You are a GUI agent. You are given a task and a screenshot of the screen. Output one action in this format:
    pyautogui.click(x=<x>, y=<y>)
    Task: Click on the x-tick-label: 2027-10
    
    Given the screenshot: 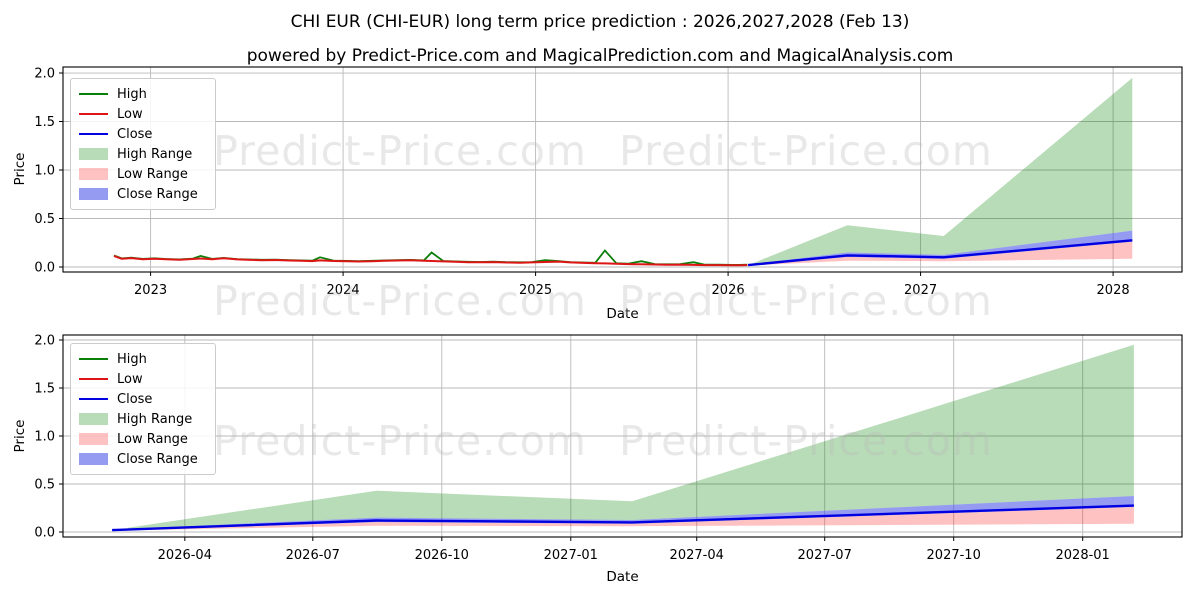 What is the action you would take?
    pyautogui.click(x=954, y=555)
    